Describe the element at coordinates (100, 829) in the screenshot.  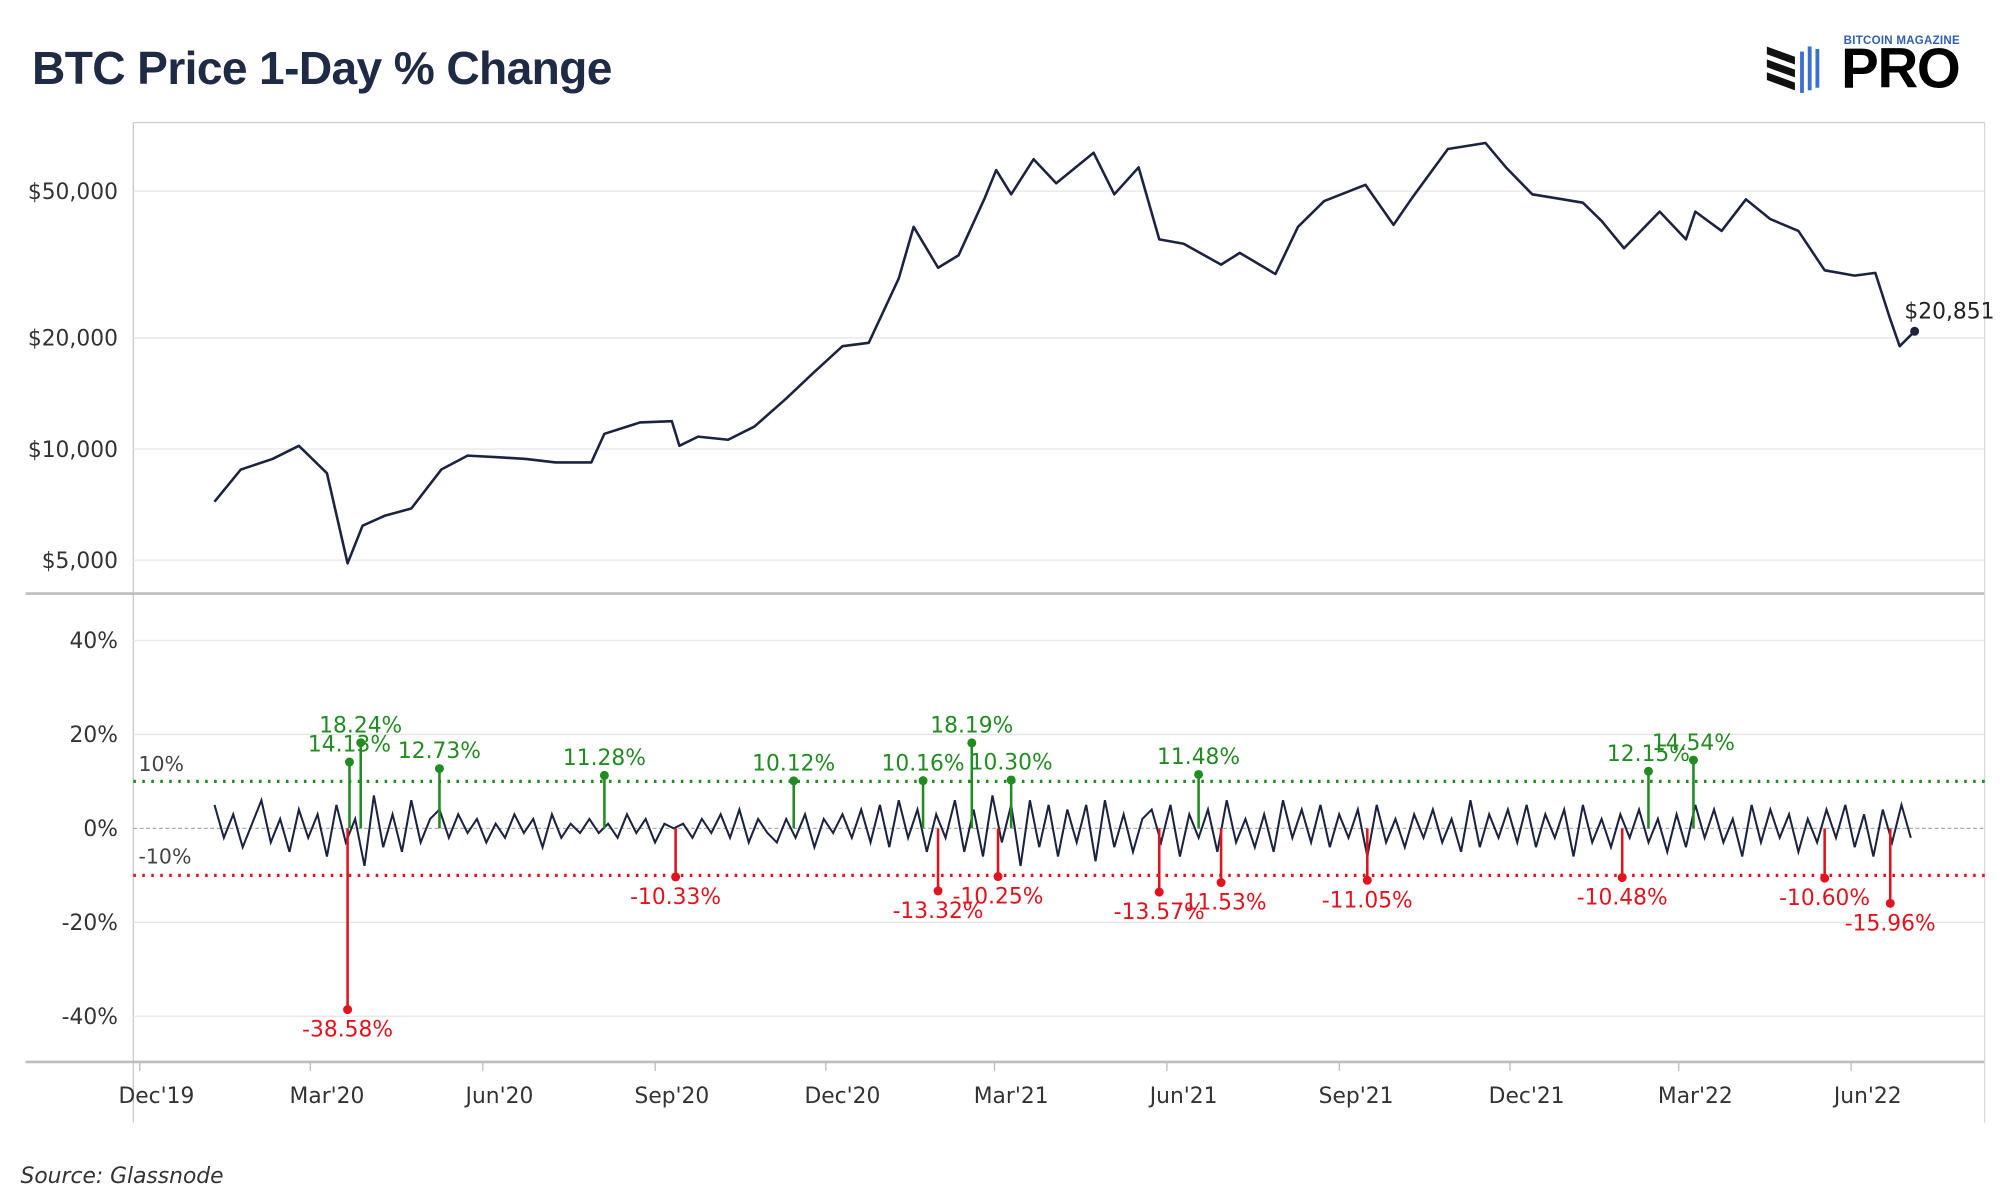
I see `change-tick-label: 0%` at that location.